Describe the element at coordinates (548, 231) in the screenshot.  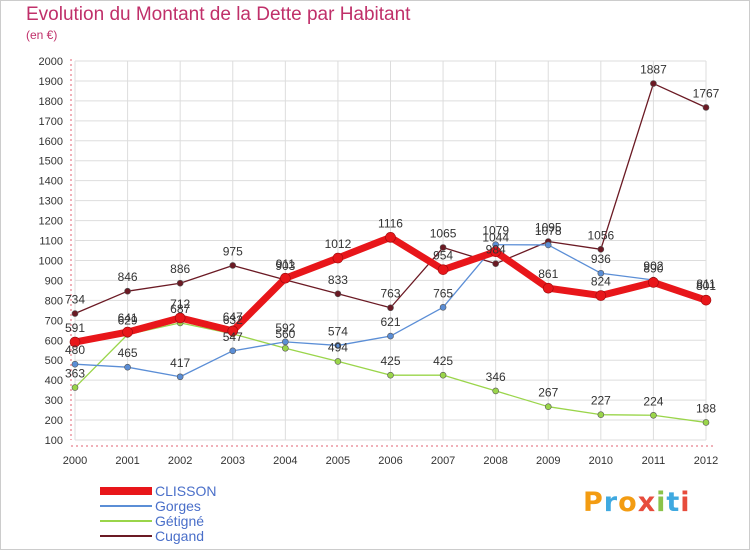
I see `data-label: 1078` at that location.